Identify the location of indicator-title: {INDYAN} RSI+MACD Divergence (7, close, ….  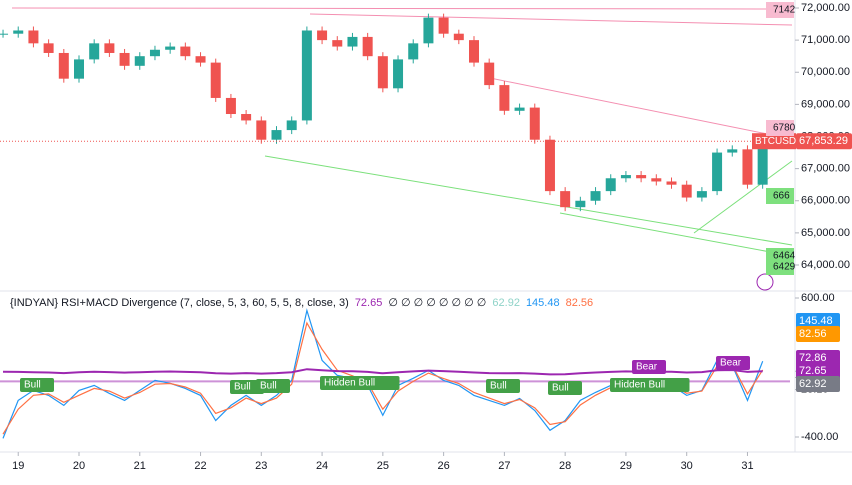
(179, 303).